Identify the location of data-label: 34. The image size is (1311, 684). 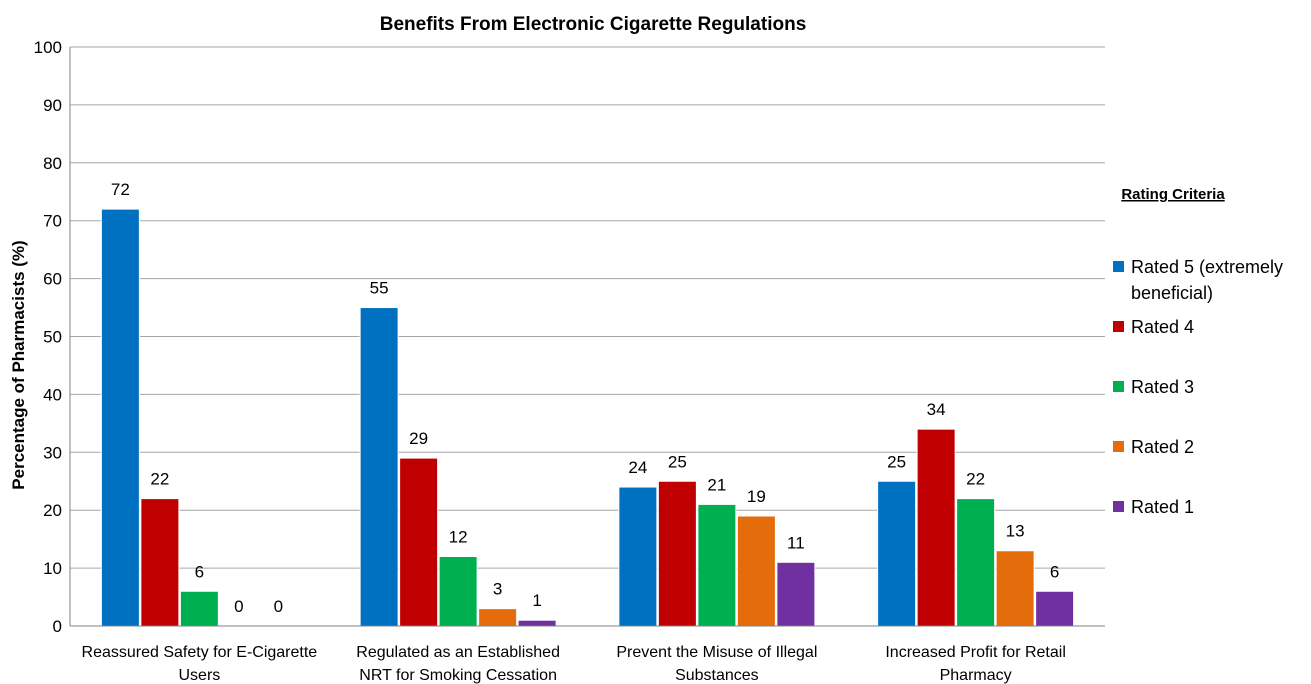
(936, 409).